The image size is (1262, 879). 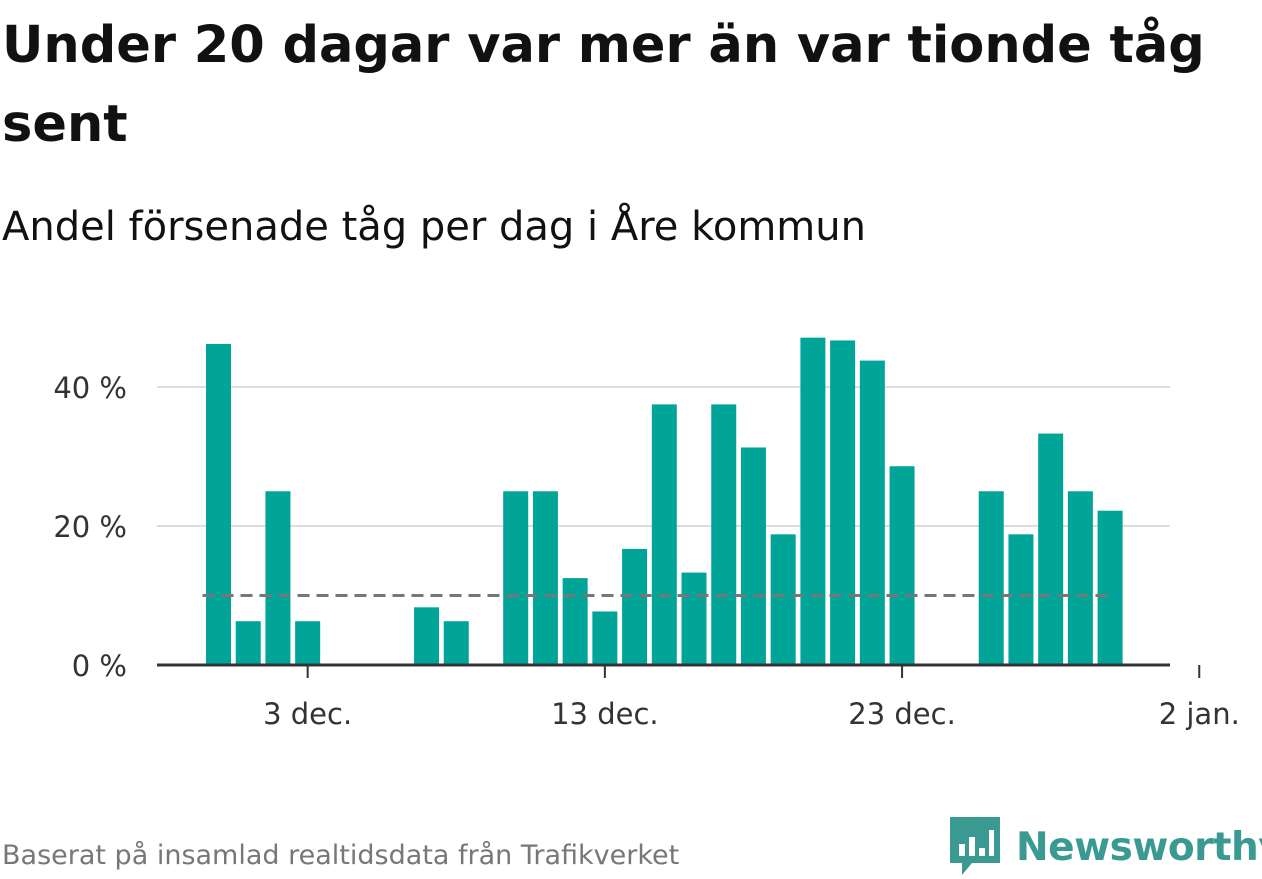 What do you see at coordinates (1199, 714) in the screenshot?
I see `x-tick-label: 2 jan.` at bounding box center [1199, 714].